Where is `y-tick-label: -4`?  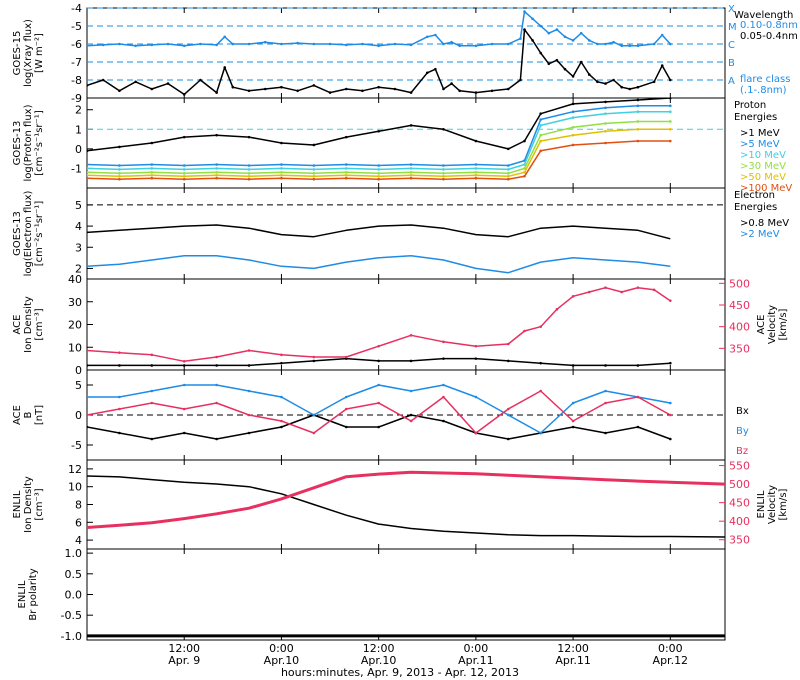
y-tick-label: -4 is located at coordinates (76, 8).